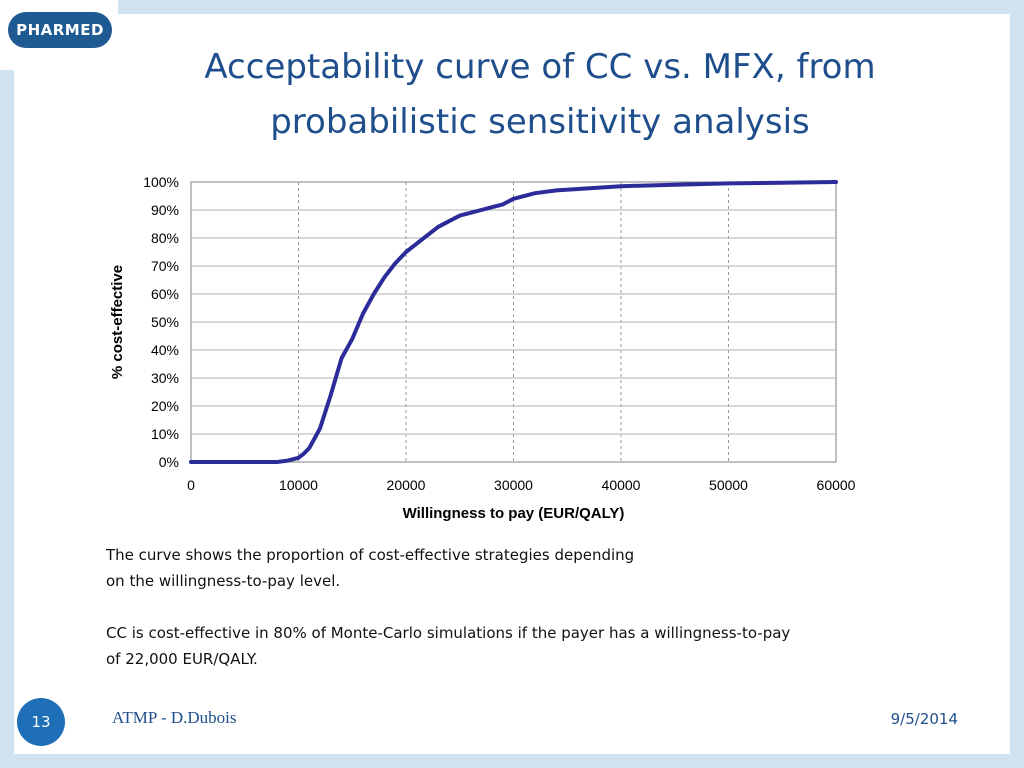 The height and width of the screenshot is (768, 1024). What do you see at coordinates (165, 294) in the screenshot?
I see `y-tick-label: 60%` at bounding box center [165, 294].